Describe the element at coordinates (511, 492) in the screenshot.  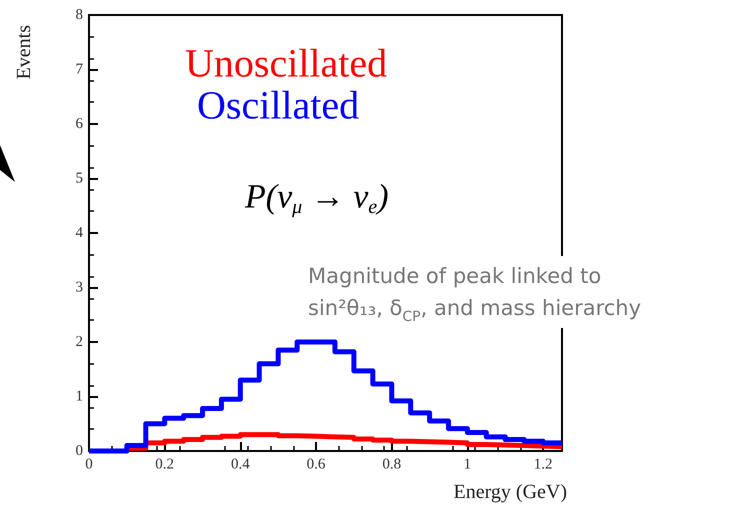
I see `x-axis-title: Energy (GeV)` at that location.